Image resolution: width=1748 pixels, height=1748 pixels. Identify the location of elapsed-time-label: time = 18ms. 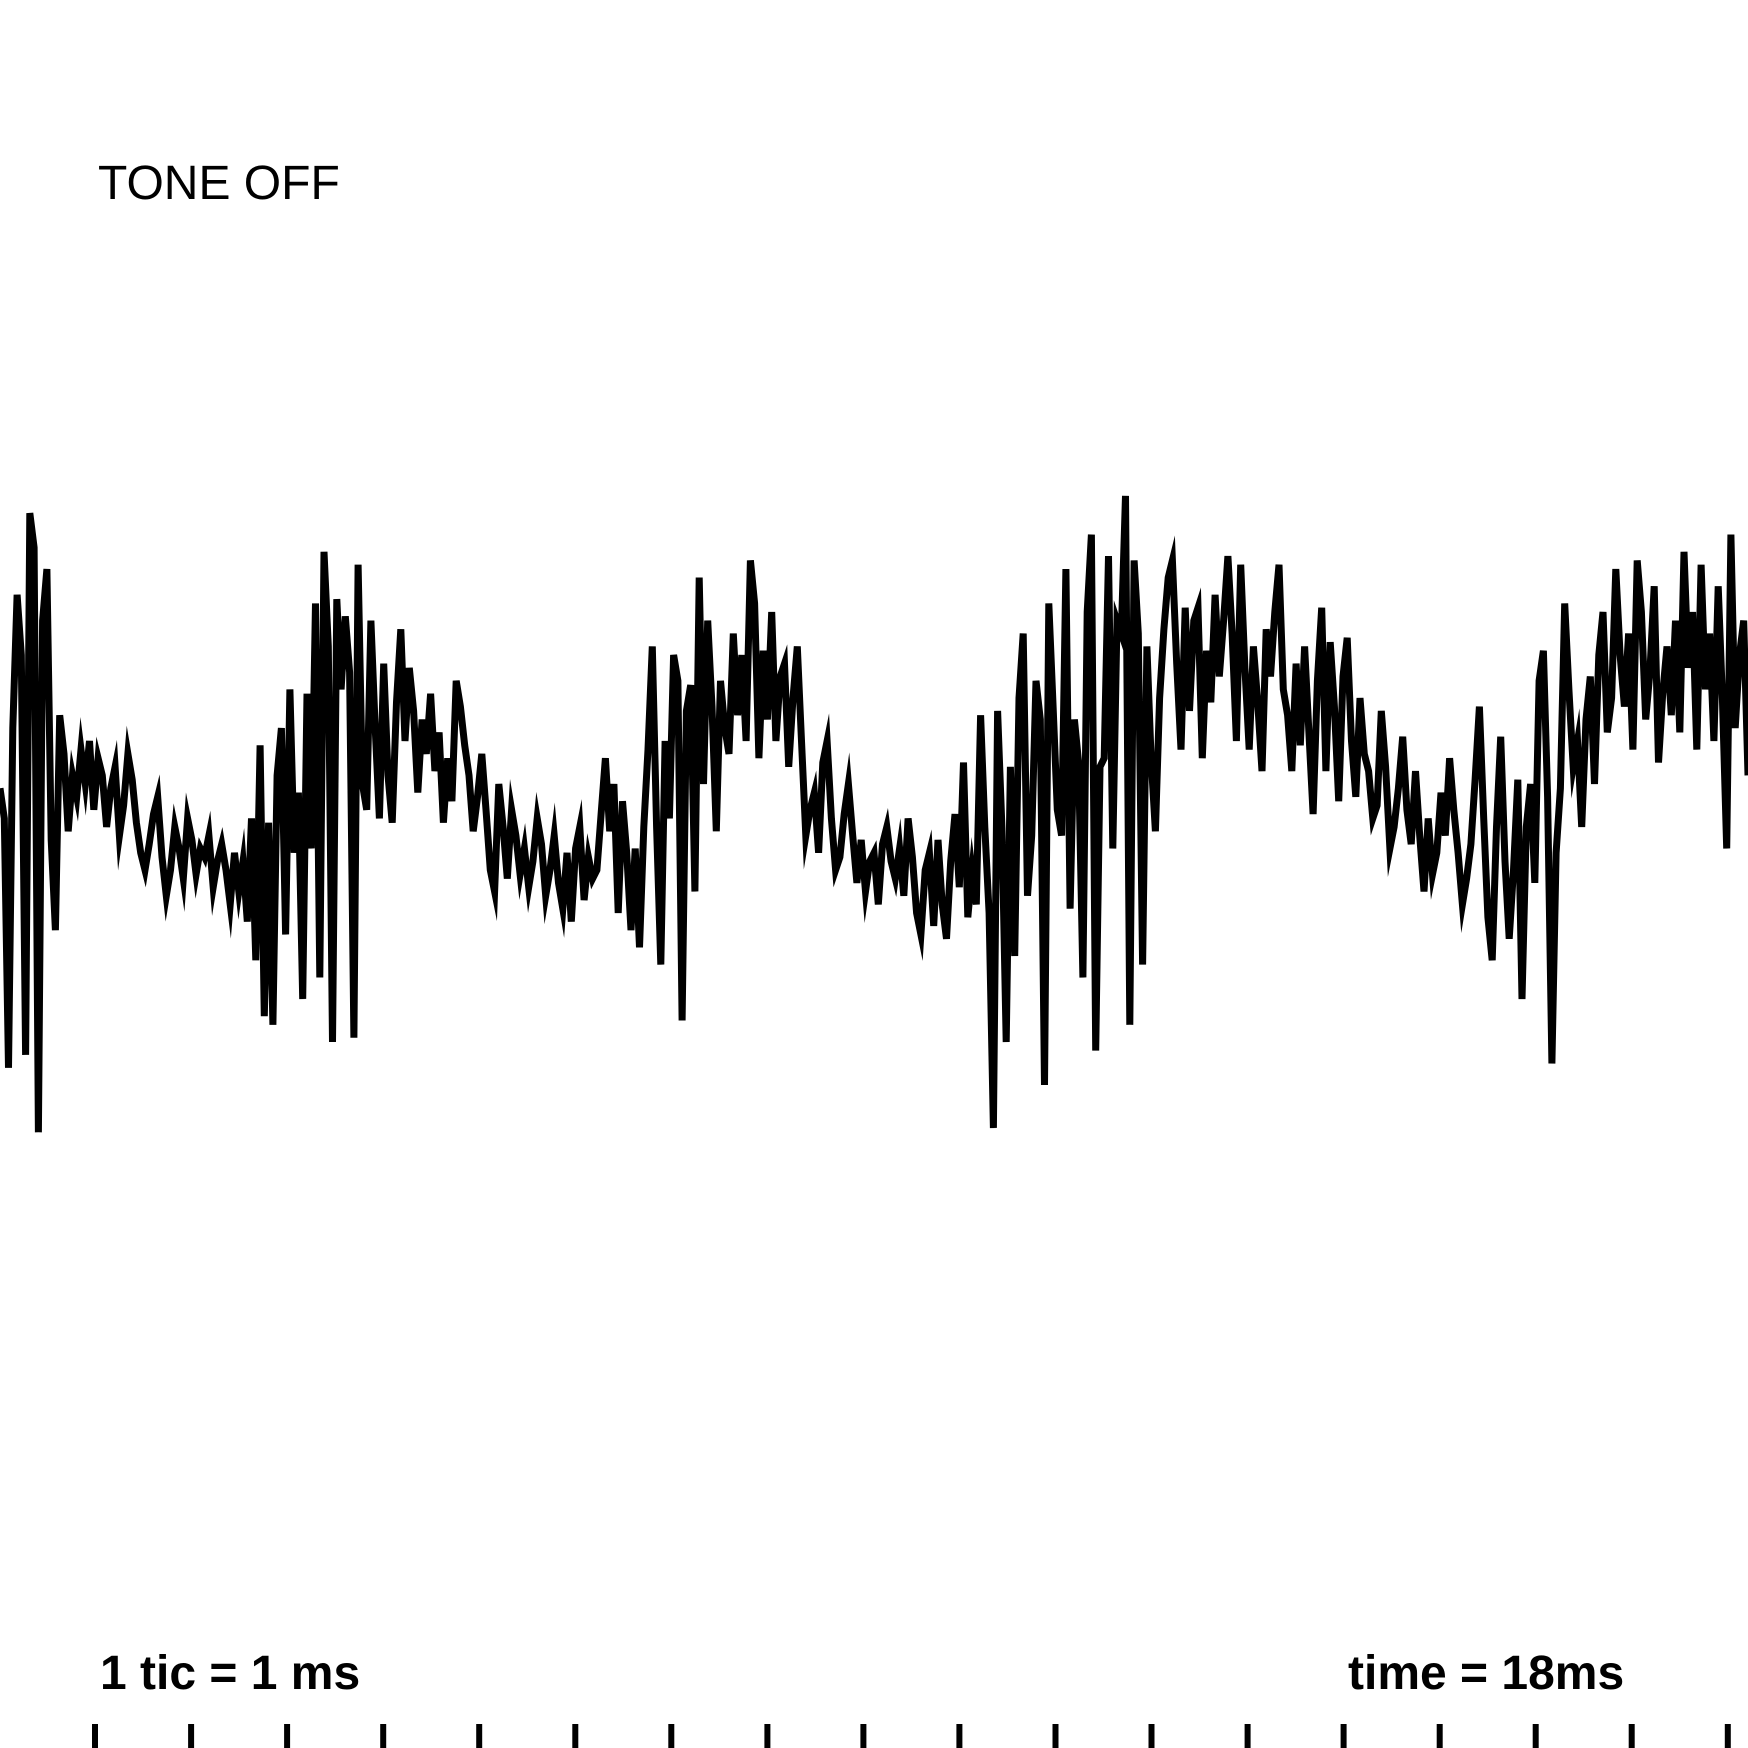
(1486, 1673).